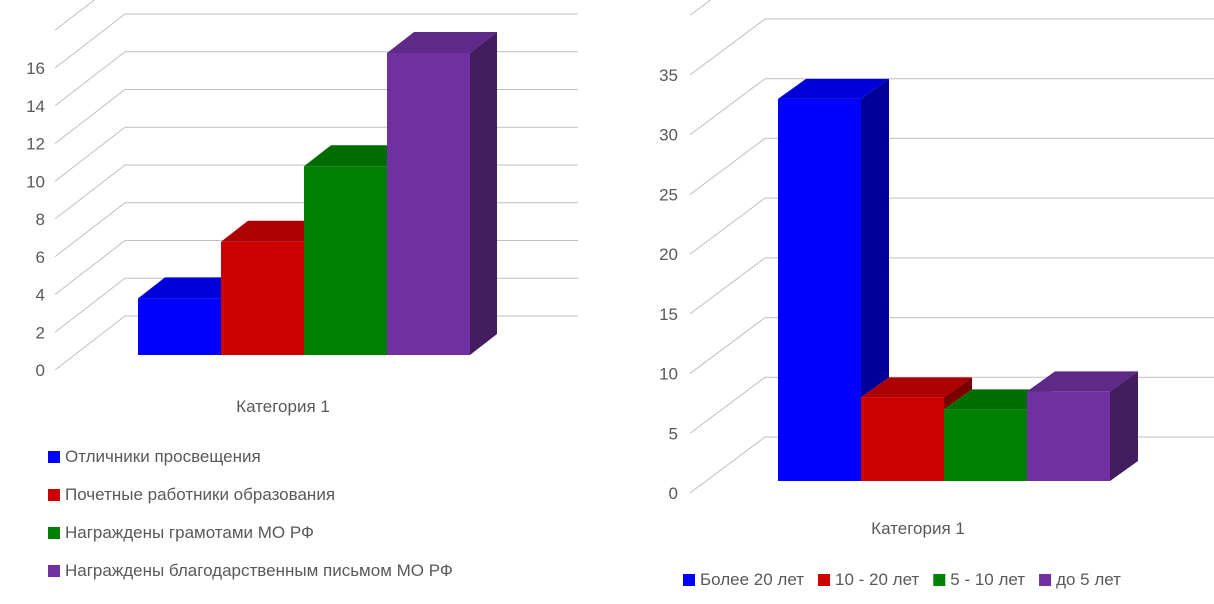 Image resolution: width=1214 pixels, height=604 pixels. I want to click on y-tick-label-6: 6, so click(40, 257).